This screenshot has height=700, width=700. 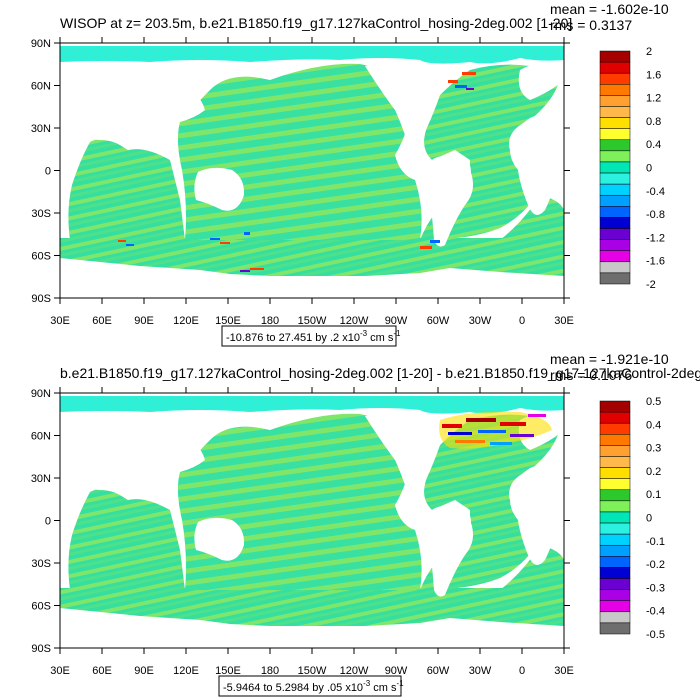 What do you see at coordinates (270, 321) in the screenshot?
I see `x-tick-label: 180` at bounding box center [270, 321].